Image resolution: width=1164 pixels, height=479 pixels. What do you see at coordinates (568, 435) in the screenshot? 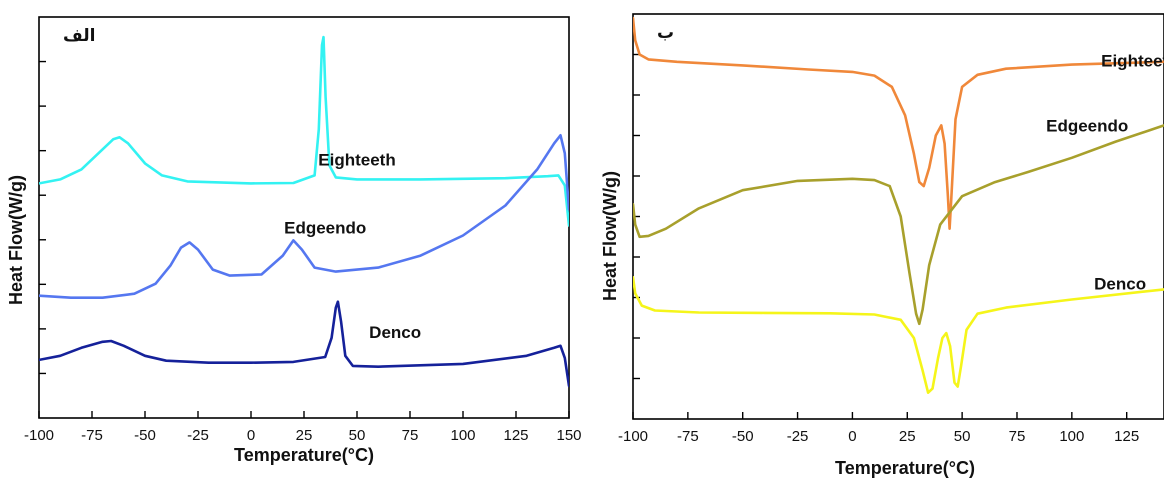
I see `x-tick-label: 150` at bounding box center [568, 435].